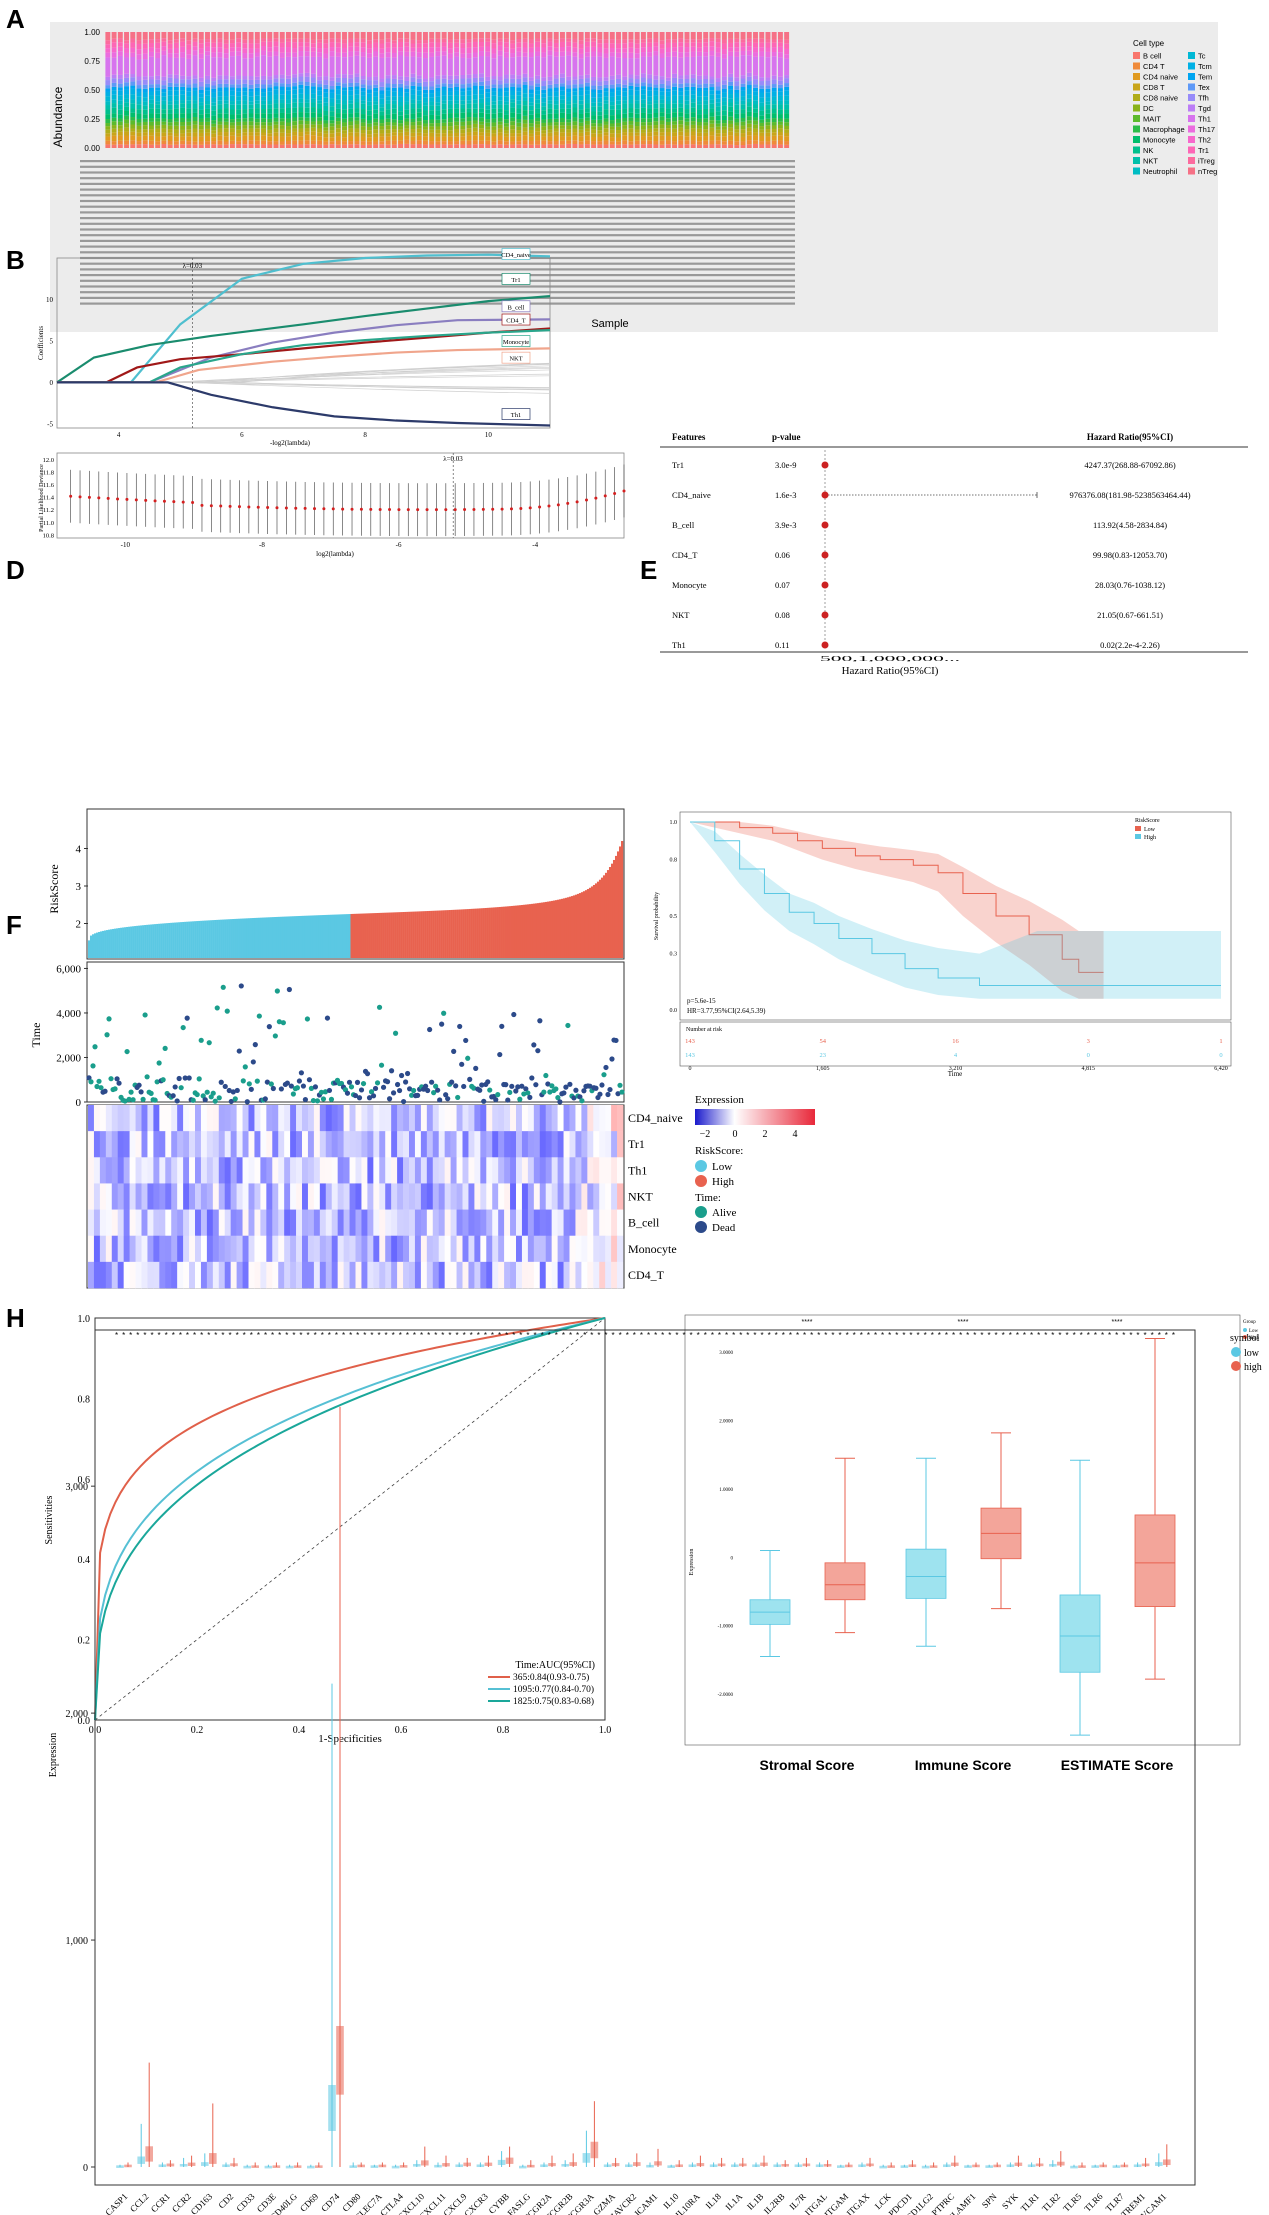  I want to click on c-header-pvalue: p-value, so click(786, 437).